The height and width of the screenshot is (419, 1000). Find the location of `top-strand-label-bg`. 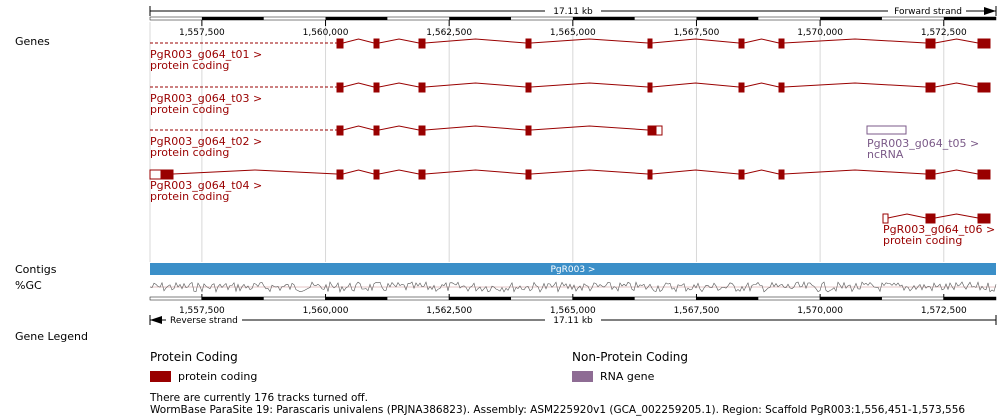

top-strand-label-bg is located at coordinates (927, 11).